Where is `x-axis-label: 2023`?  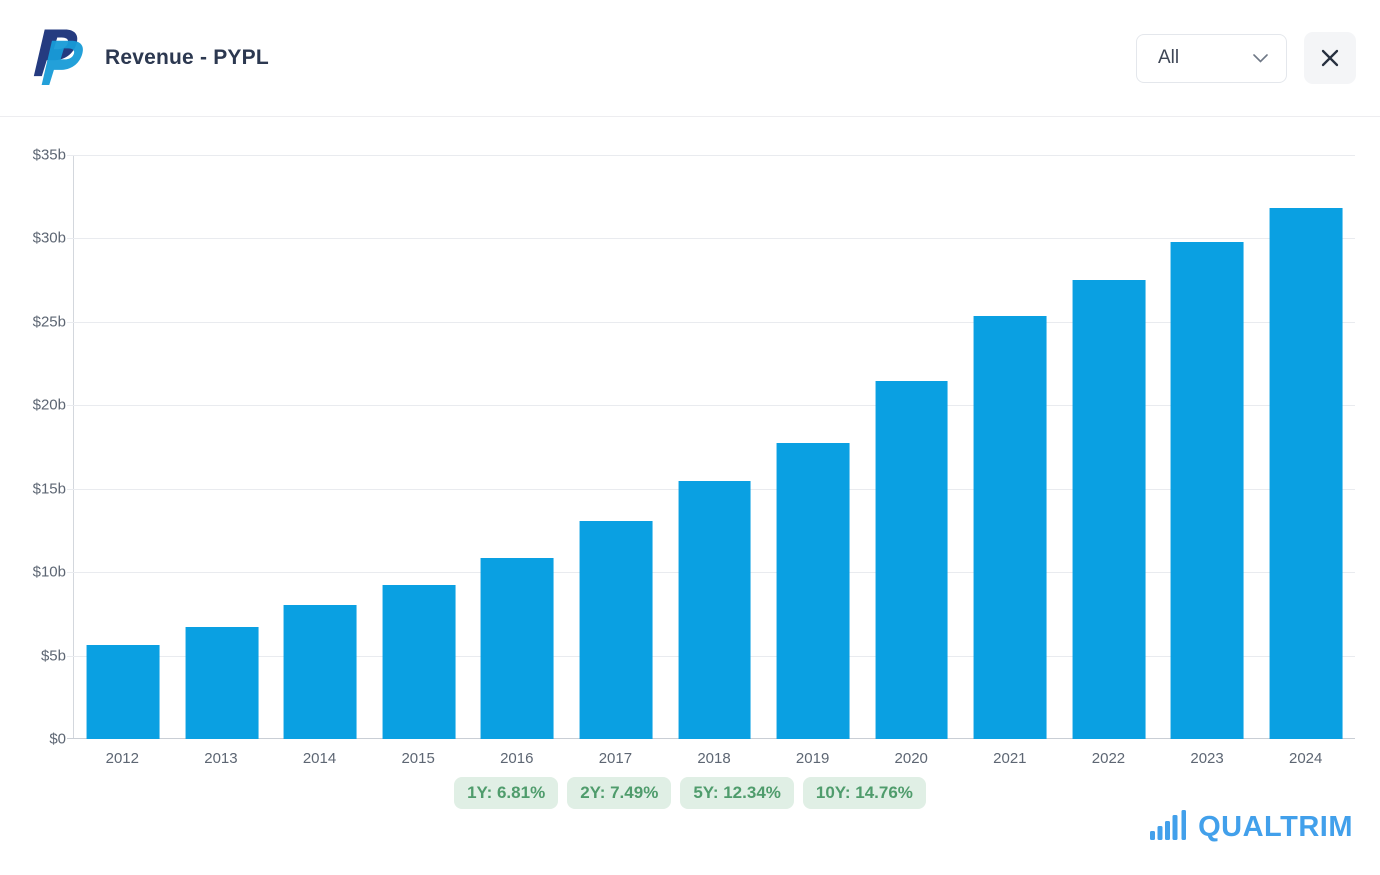 x-axis-label: 2023 is located at coordinates (1207, 758).